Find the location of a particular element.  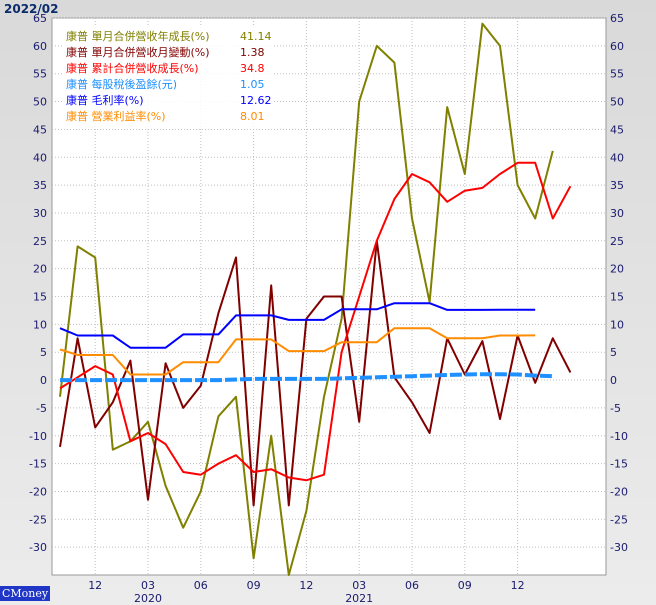

y-tick-label-left: 30 is located at coordinates (40, 213).